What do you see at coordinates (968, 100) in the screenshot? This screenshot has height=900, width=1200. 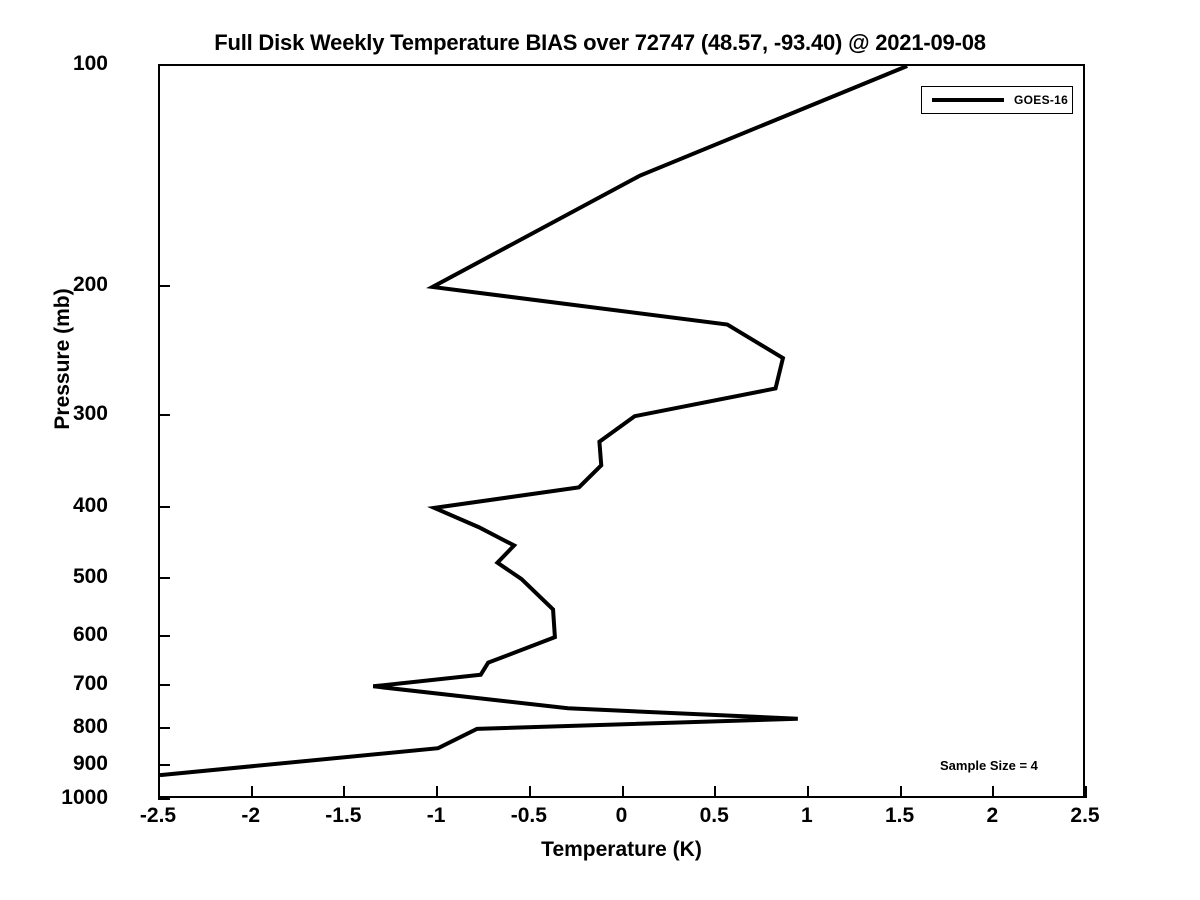 I see `legend-line-swatch` at bounding box center [968, 100].